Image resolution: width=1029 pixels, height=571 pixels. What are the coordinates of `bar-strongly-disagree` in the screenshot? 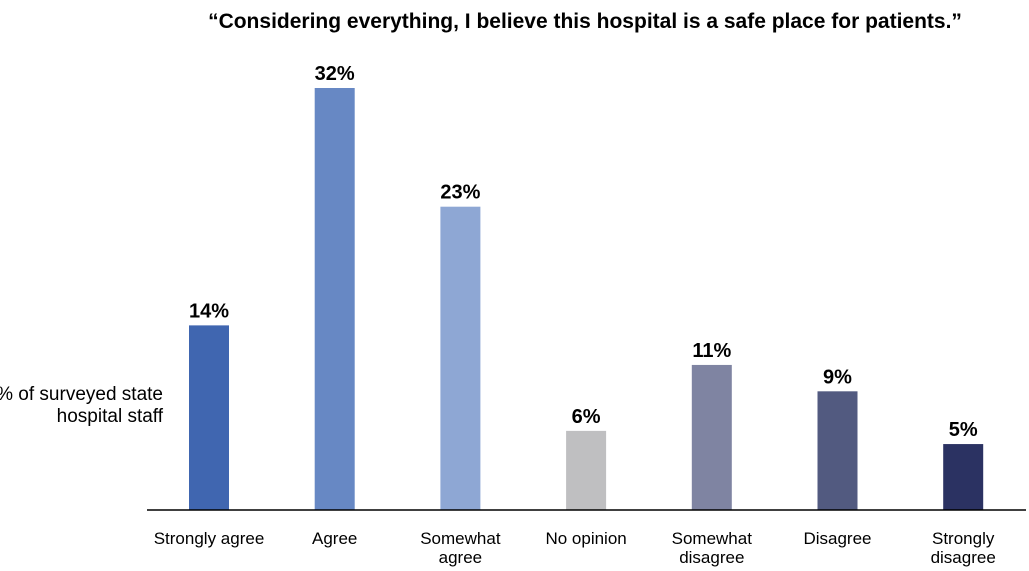 It's located at (963, 477).